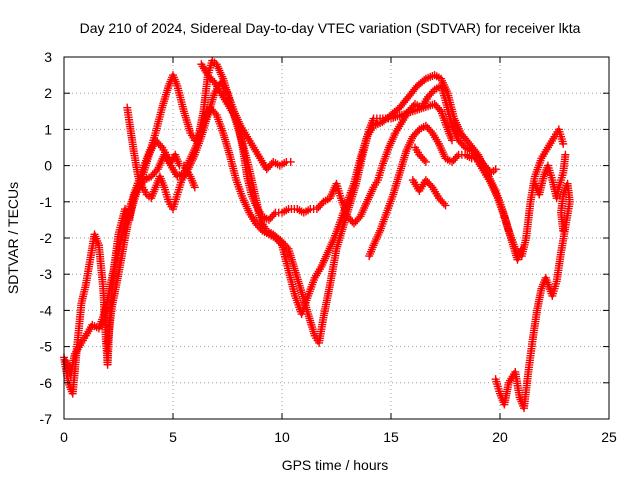 This screenshot has width=640, height=480. What do you see at coordinates (391, 437) in the screenshot?
I see `x-tick-label: 15` at bounding box center [391, 437].